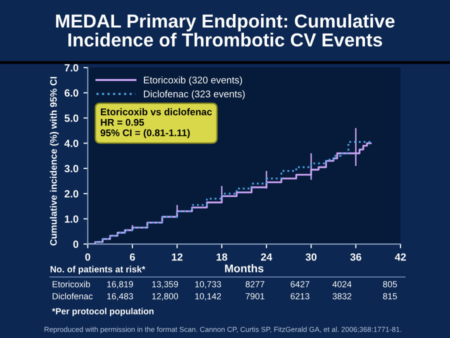  I want to click on text: 4024, so click(342, 284).